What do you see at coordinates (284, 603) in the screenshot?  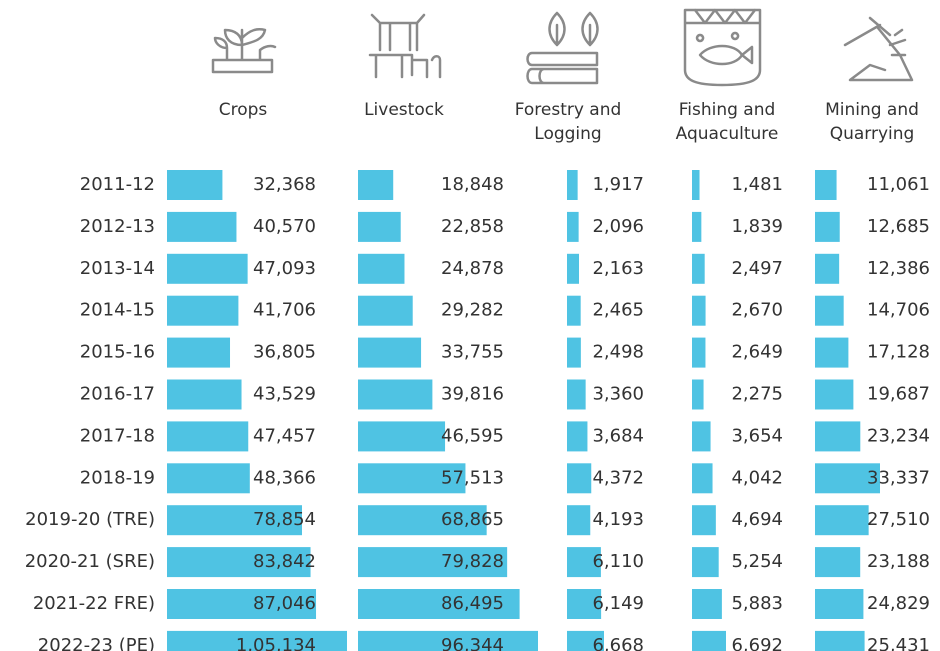 I see `value-label: 87,046` at bounding box center [284, 603].